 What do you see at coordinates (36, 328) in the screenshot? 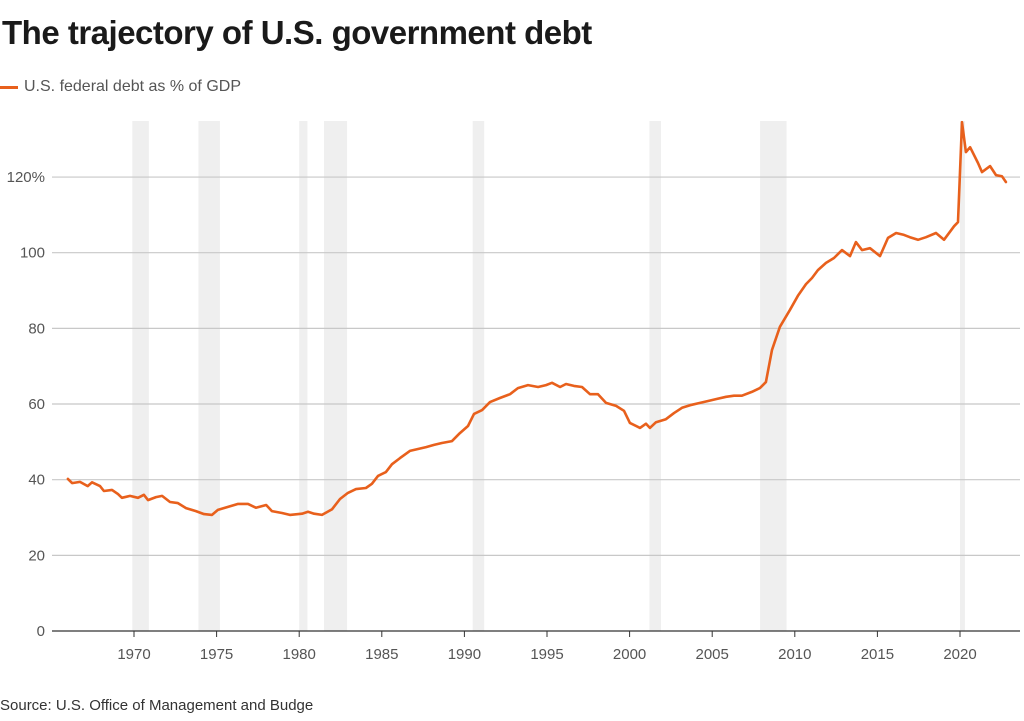
I see `y-tick-label: 80` at bounding box center [36, 328].